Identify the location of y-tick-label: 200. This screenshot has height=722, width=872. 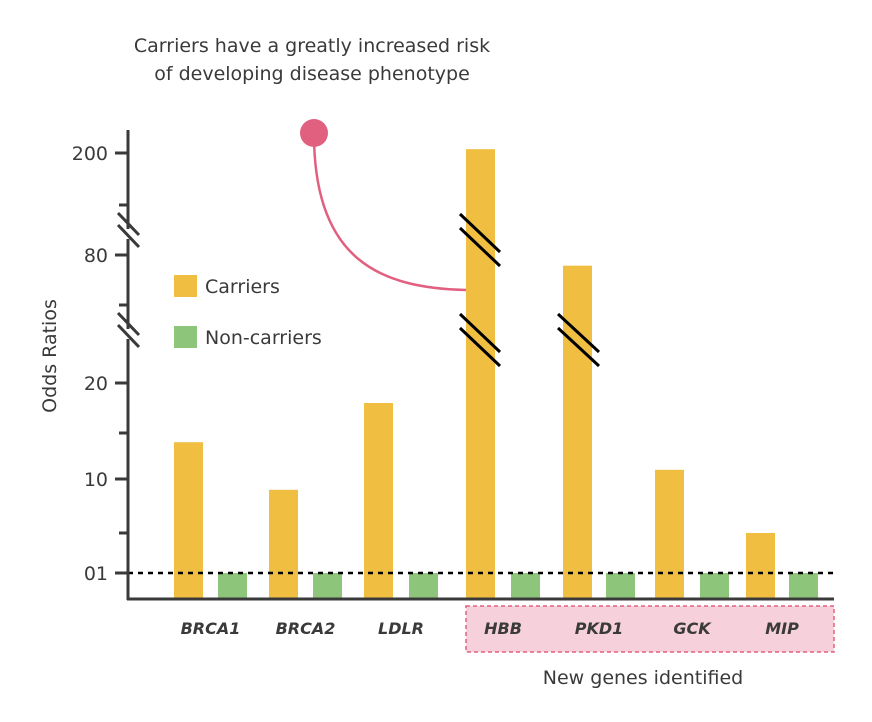
(90, 154).